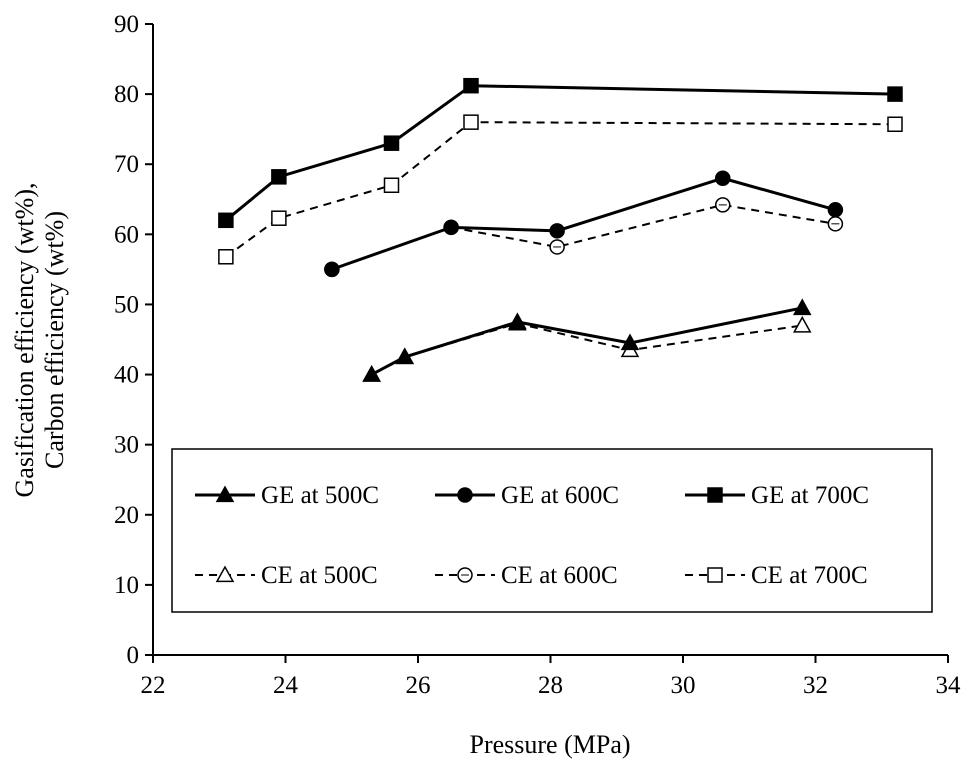  What do you see at coordinates (126, 515) in the screenshot?
I see `y-tick-label: 20` at bounding box center [126, 515].